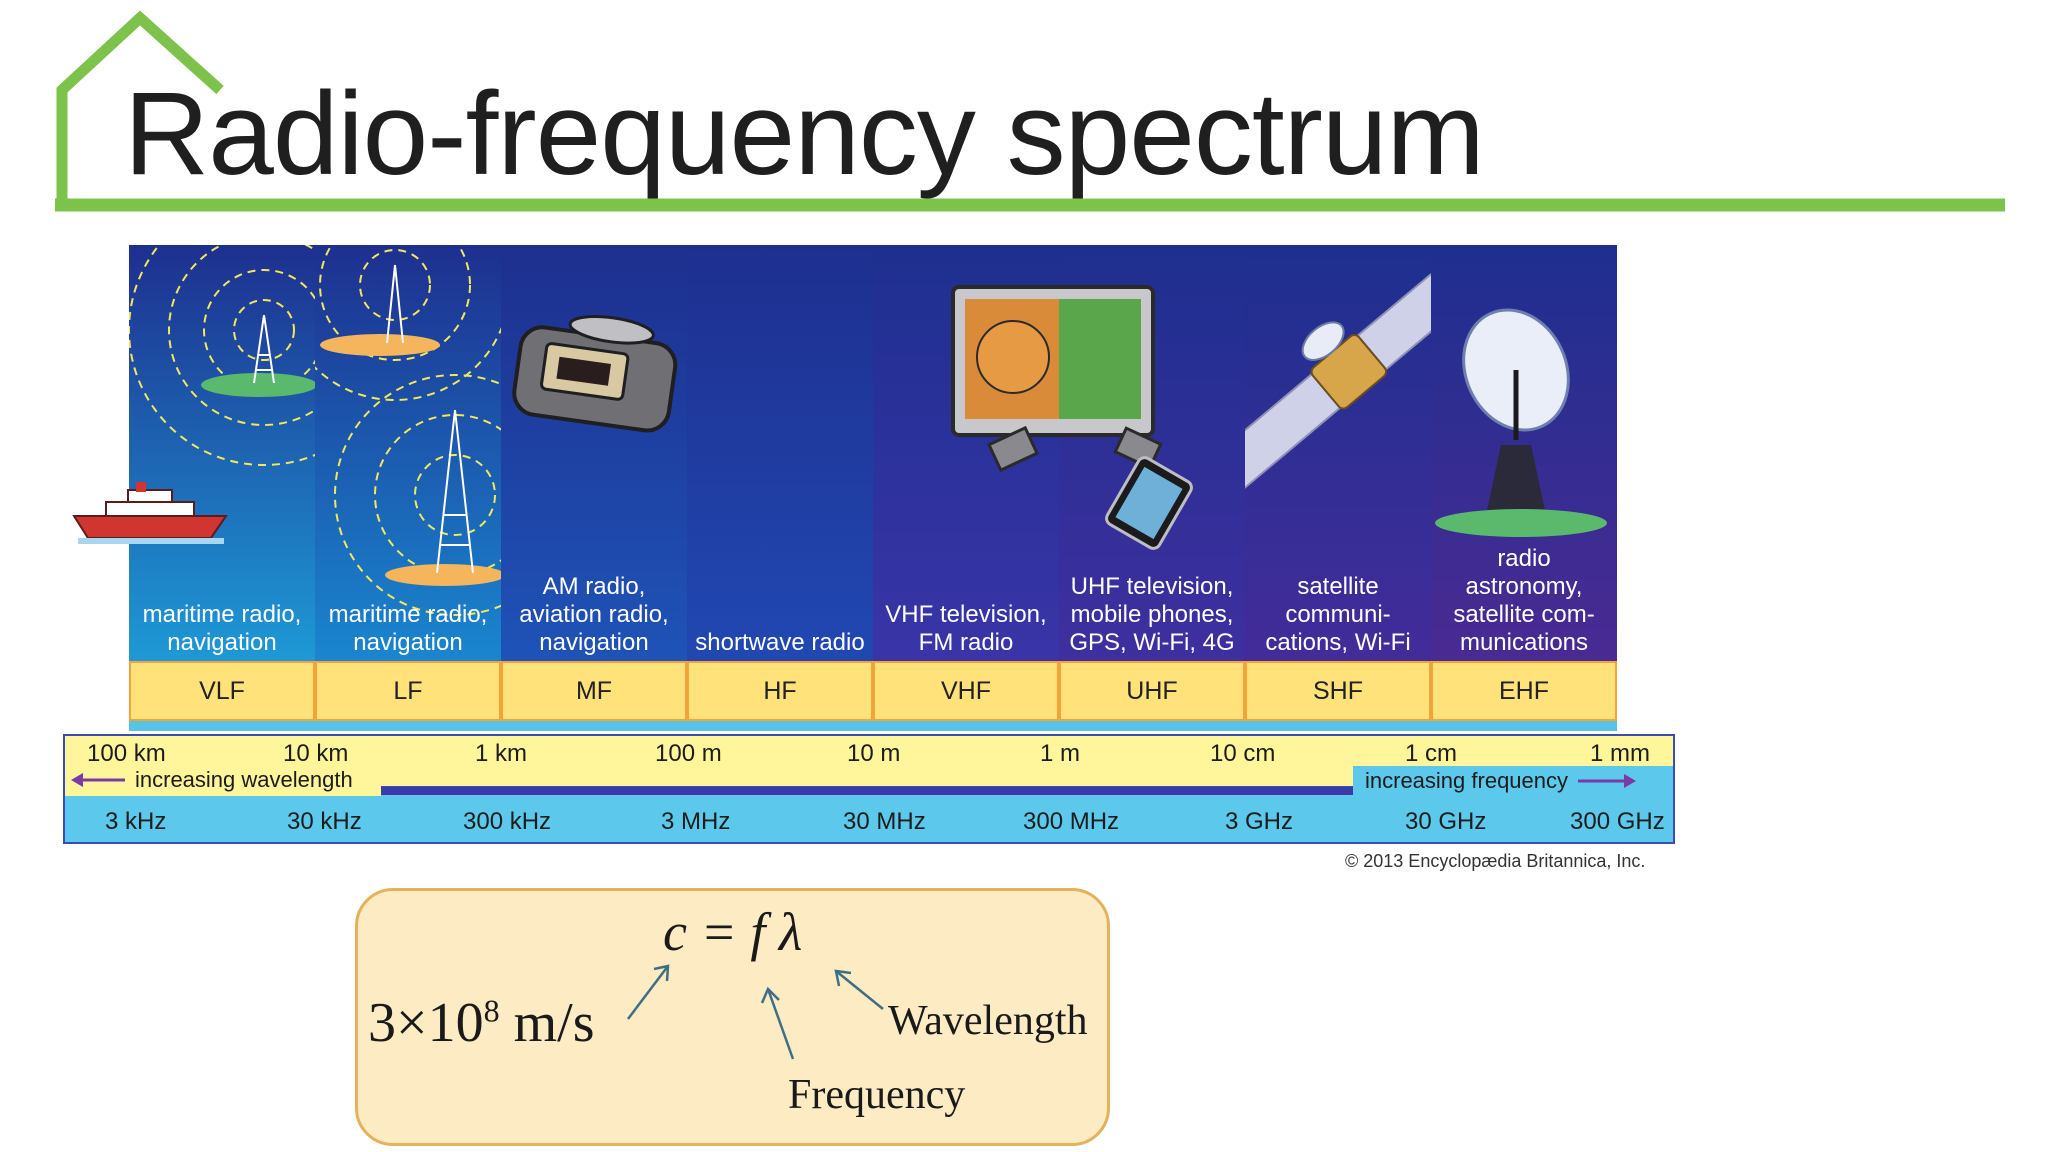 This screenshot has width=2048, height=1152. Describe the element at coordinates (804, 134) in the screenshot. I see `page-title: Radio-frequency spectrum` at that location.